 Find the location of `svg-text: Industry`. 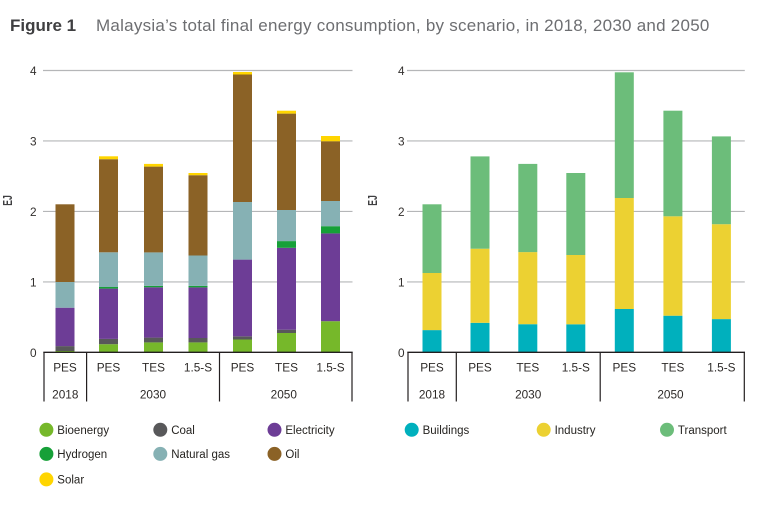

svg-text: Industry is located at coordinates (575, 431).